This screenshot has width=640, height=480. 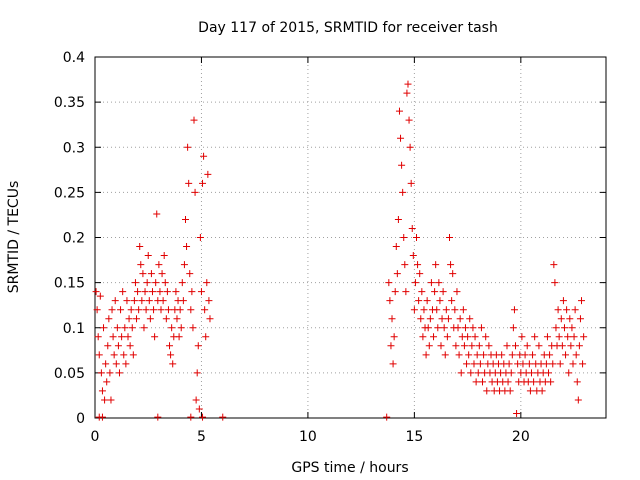 I want to click on x-tick-label: 20, so click(x=521, y=437).